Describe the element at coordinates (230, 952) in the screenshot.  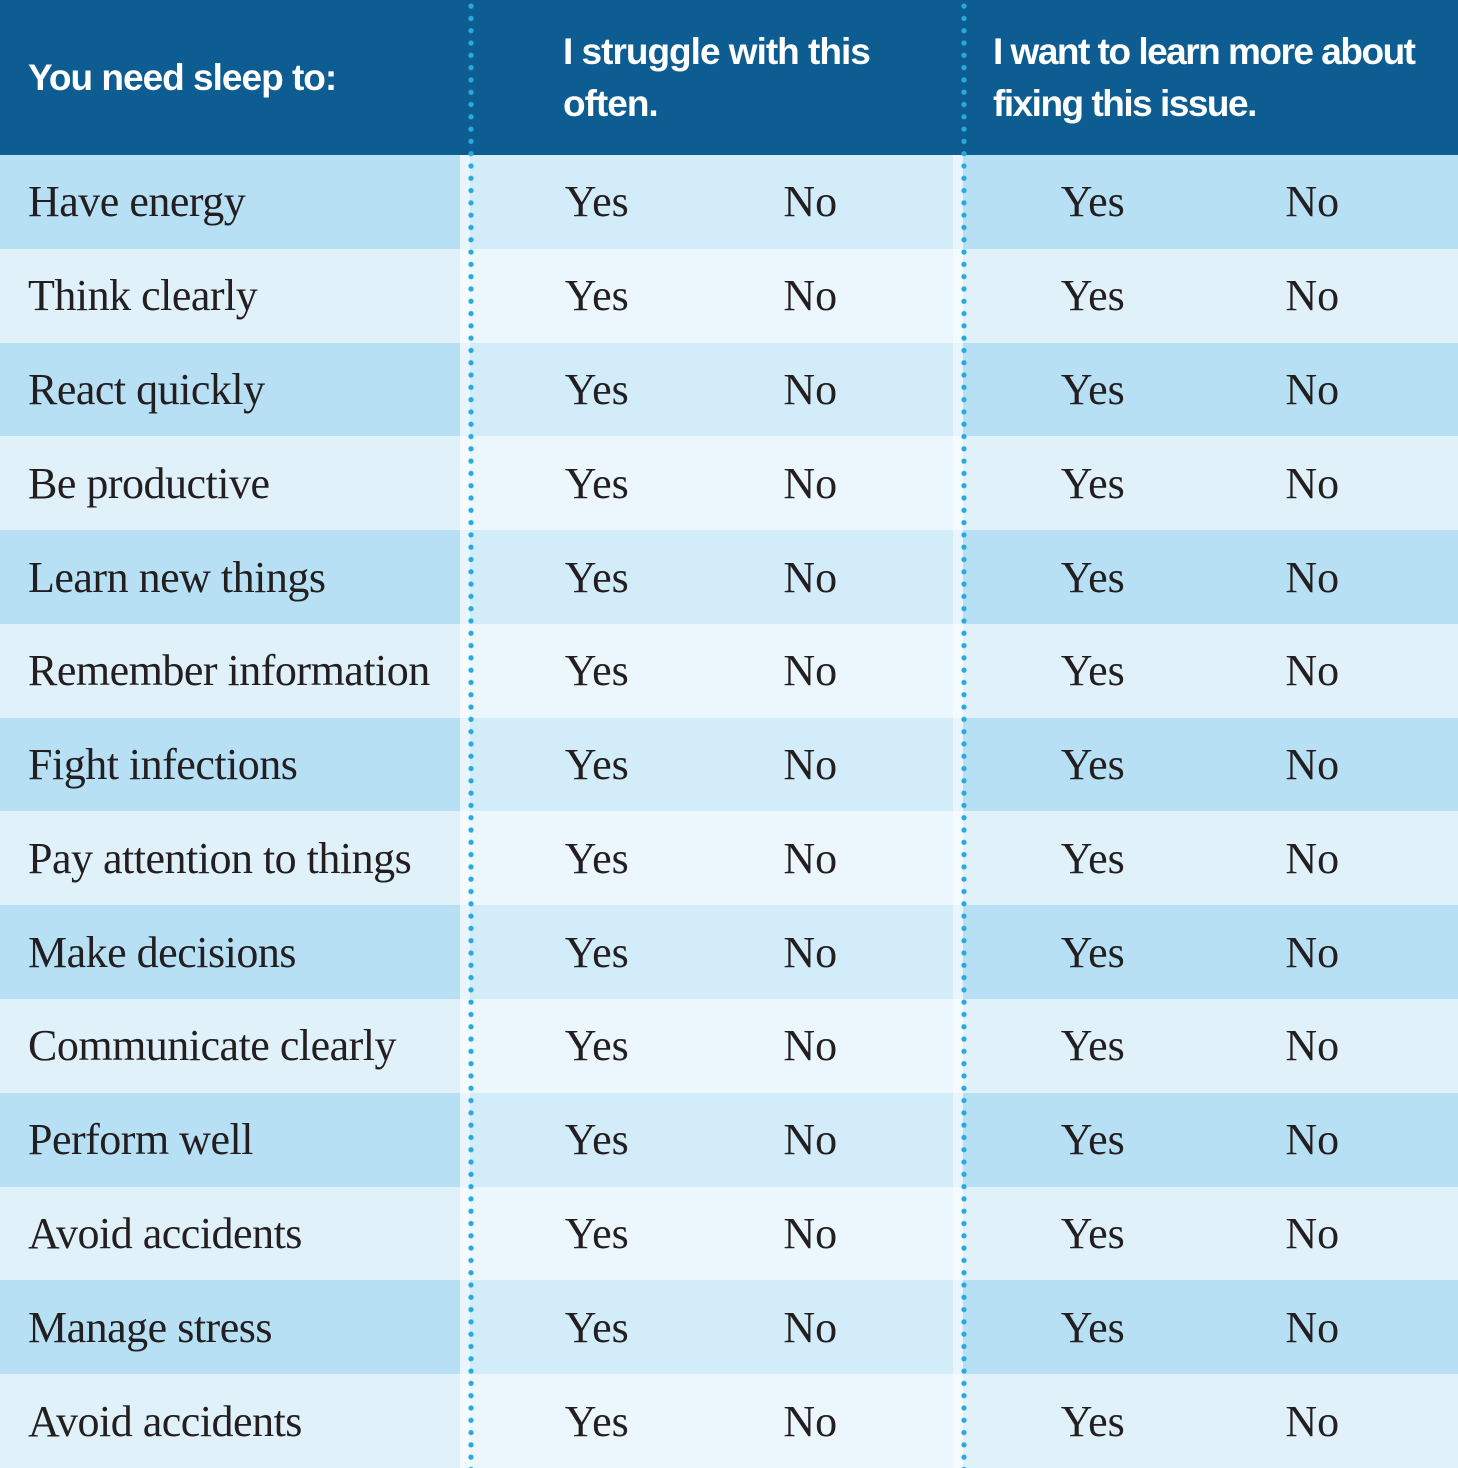
I see `row-label: Make decisions` at that location.